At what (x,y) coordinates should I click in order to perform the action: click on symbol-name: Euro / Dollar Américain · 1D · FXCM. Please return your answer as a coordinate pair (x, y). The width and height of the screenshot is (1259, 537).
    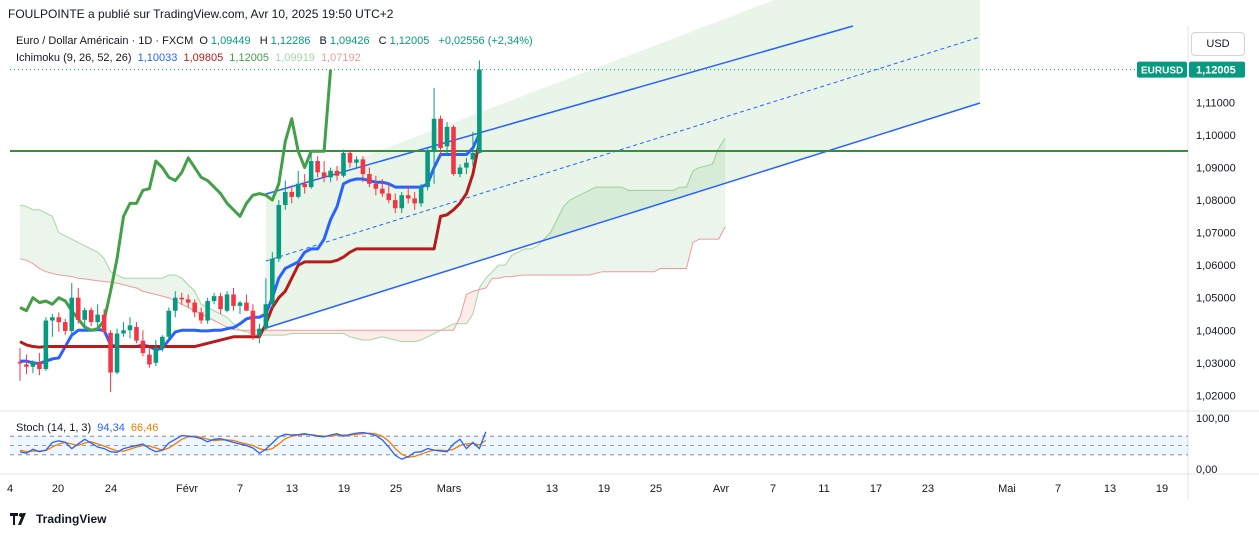
    Looking at the image, I should click on (105, 41).